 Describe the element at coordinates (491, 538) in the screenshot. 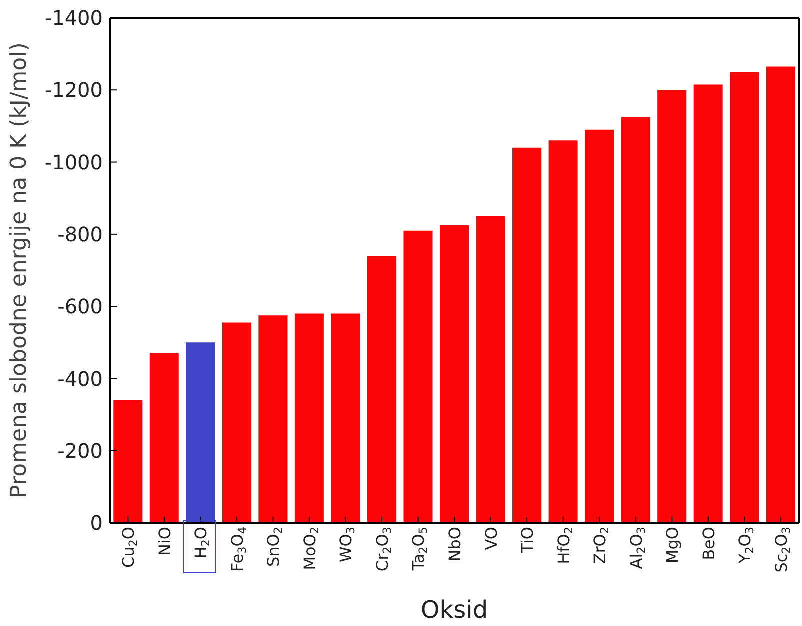

I see `x-tick-label: VO` at that location.